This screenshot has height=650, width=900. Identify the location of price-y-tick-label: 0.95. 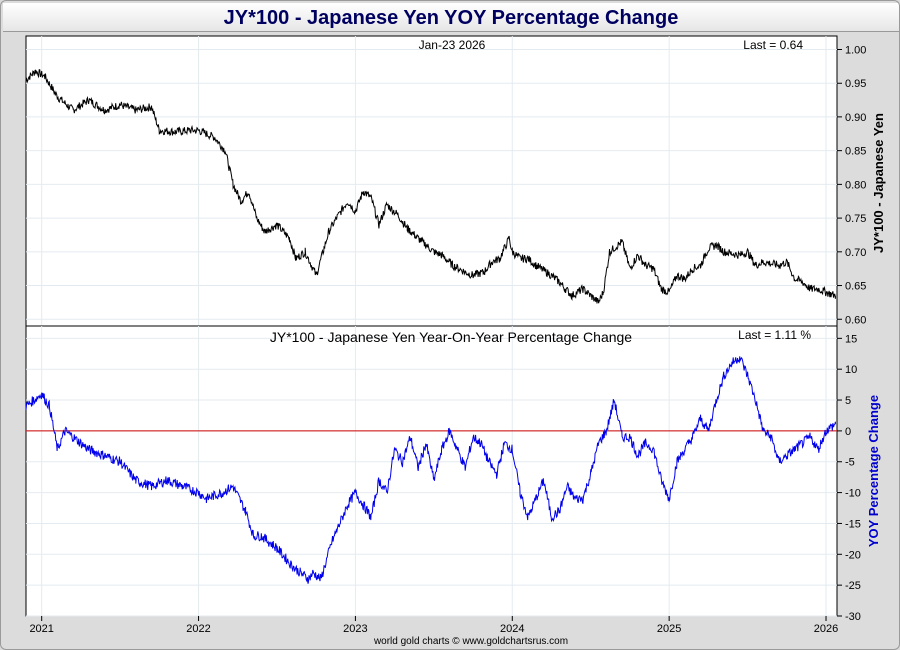
(855, 84).